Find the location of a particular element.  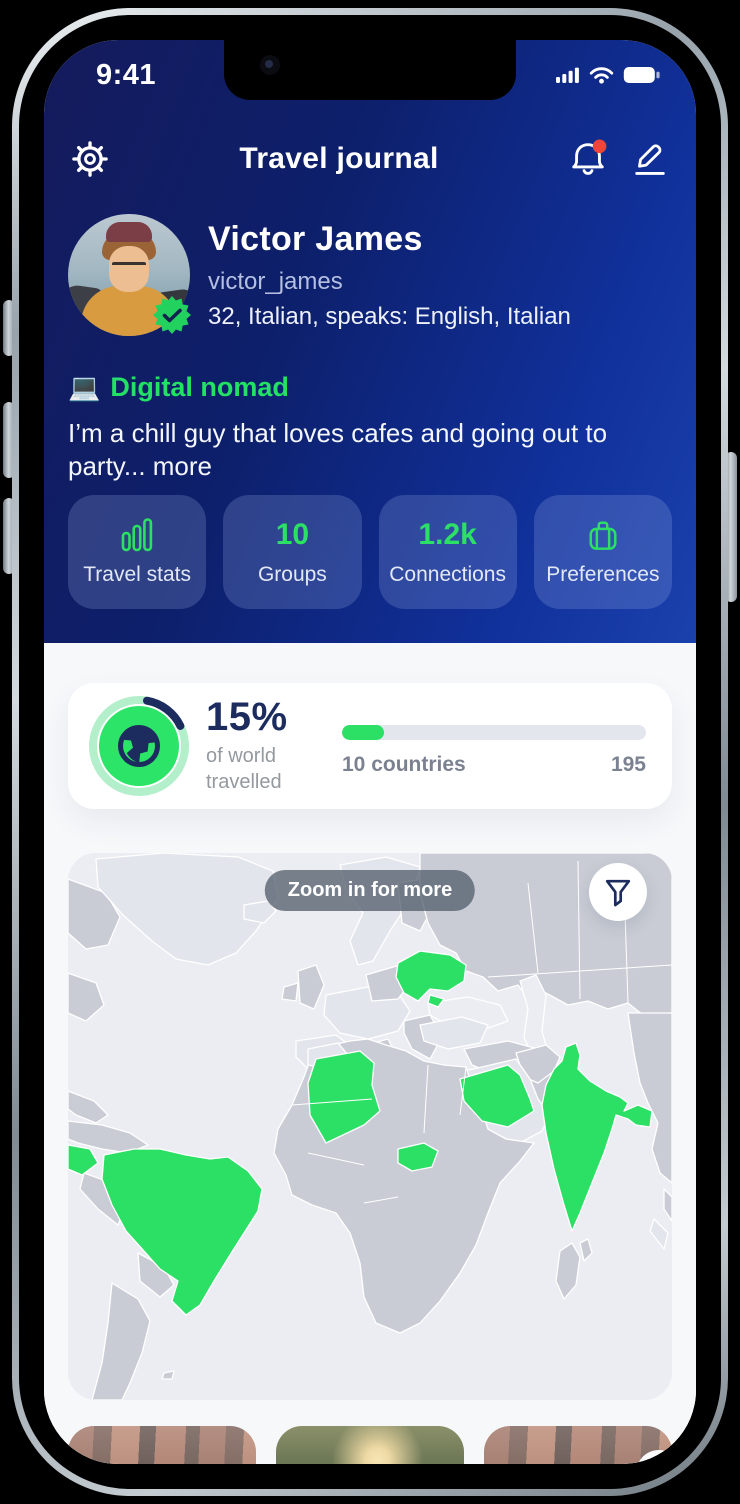

map-filter-button is located at coordinates (618, 891).